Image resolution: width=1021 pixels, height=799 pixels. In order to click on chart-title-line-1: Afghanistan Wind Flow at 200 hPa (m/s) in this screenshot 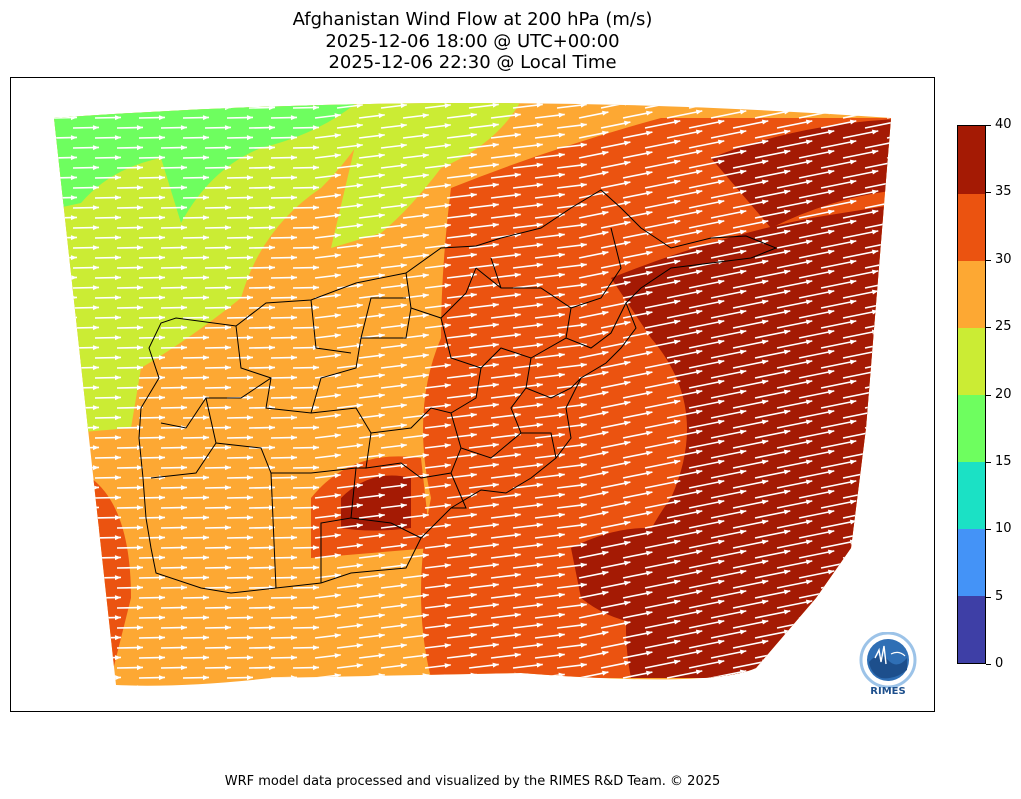, I will do `click(472, 19)`.